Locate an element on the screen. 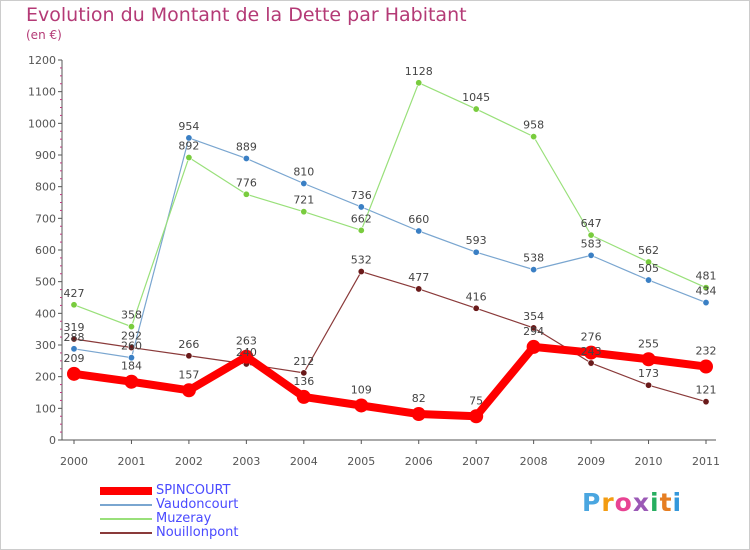 Image resolution: width=750 pixels, height=550 pixels. y-tick-label: 1100 is located at coordinates (42, 92).